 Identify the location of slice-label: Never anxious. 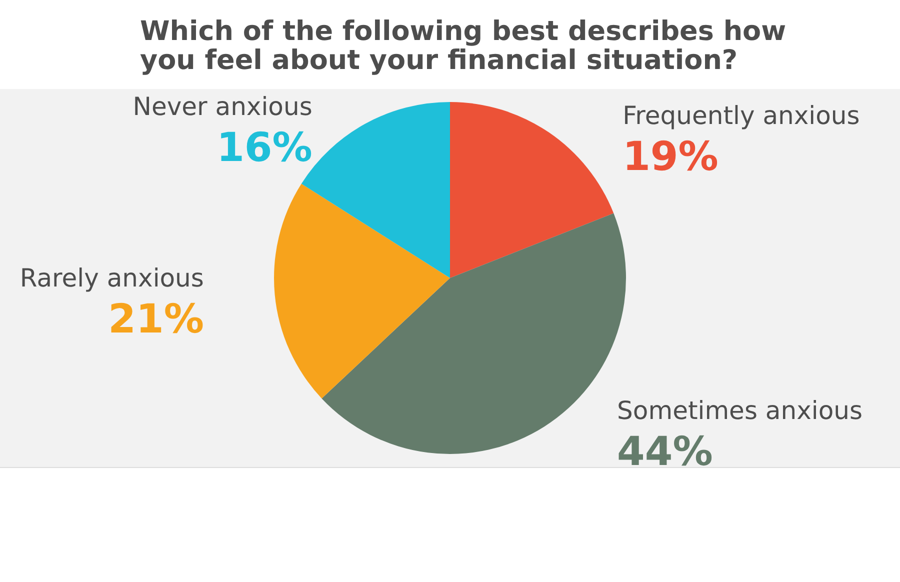
(222, 107).